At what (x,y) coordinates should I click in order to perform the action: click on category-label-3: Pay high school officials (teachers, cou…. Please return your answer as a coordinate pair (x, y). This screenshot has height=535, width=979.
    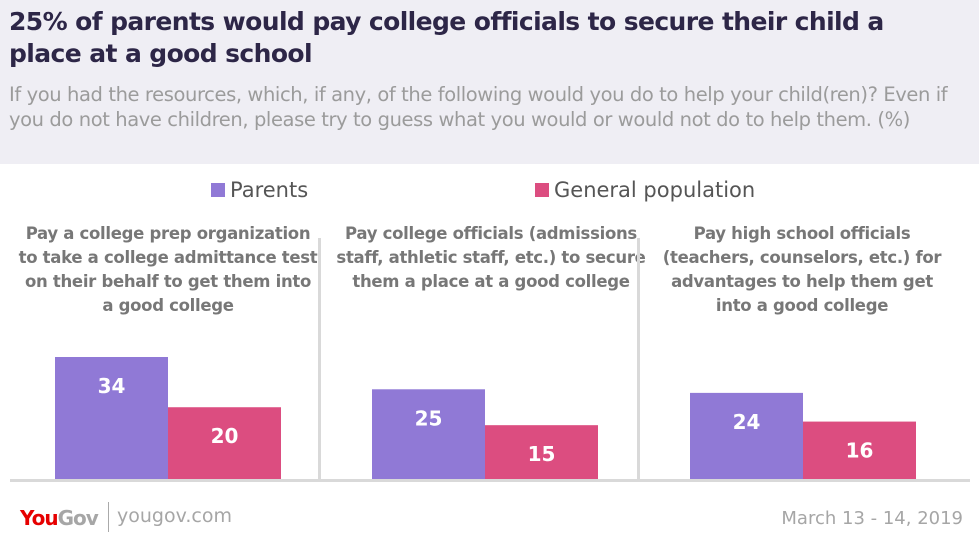
    Looking at the image, I should click on (802, 269).